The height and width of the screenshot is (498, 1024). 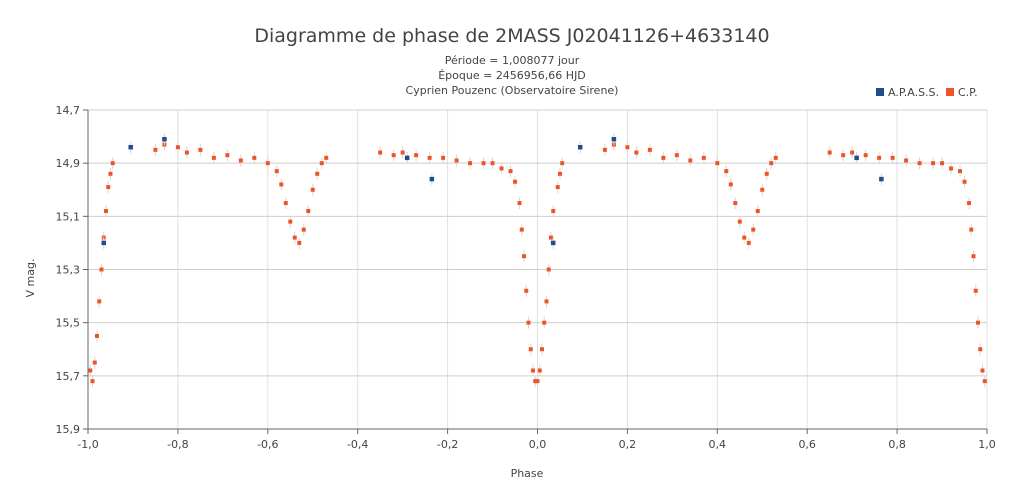 What do you see at coordinates (628, 444) in the screenshot?
I see `x-tick-label: 0,2` at bounding box center [628, 444].